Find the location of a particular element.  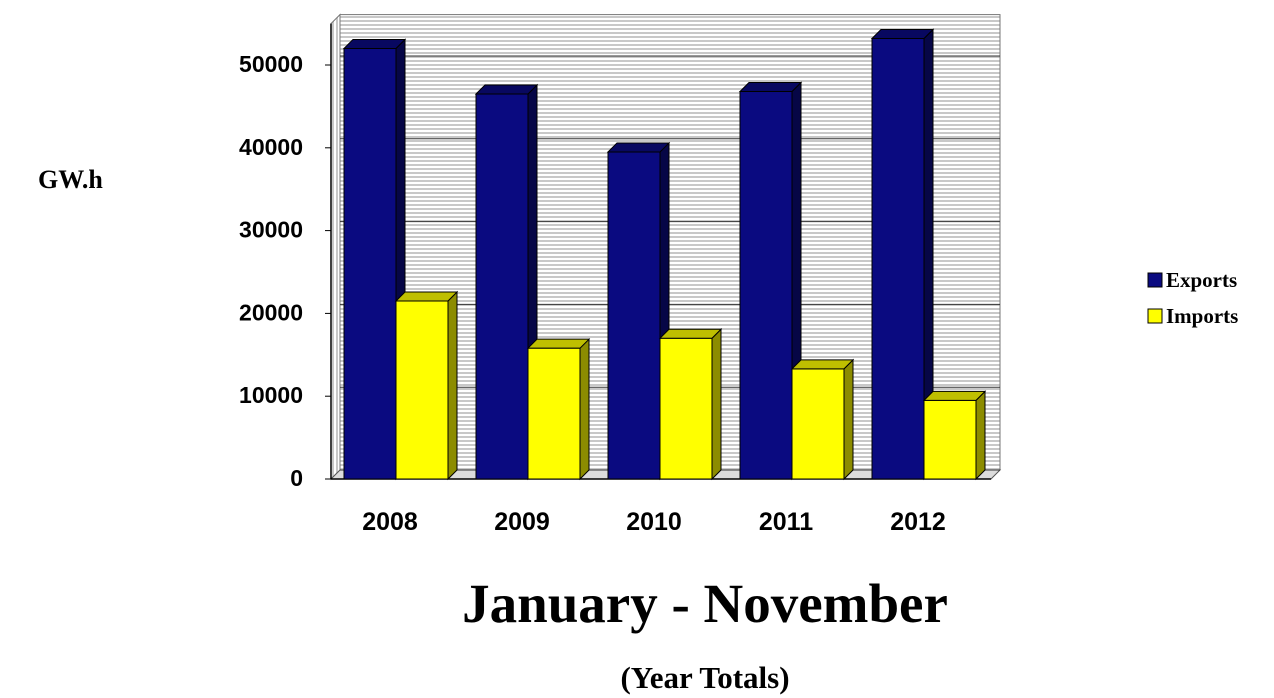

bar-imports-2011 is located at coordinates (822, 419).